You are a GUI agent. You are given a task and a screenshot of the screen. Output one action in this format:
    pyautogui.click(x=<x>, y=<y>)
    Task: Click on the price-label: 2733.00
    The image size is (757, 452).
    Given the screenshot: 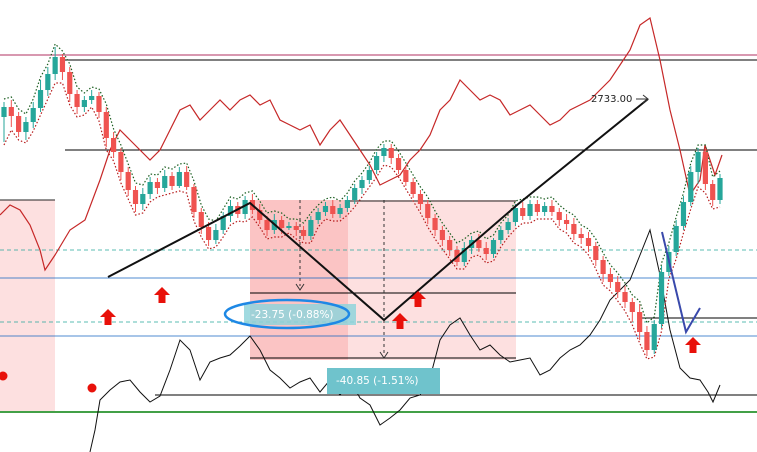 What is the action you would take?
    pyautogui.click(x=611, y=99)
    